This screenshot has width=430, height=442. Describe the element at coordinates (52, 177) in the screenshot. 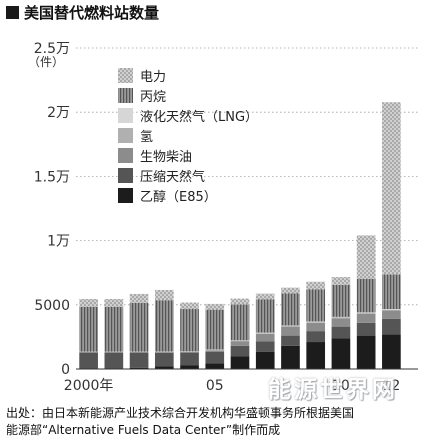

I see `y-tick-label: 1.5万` at that location.